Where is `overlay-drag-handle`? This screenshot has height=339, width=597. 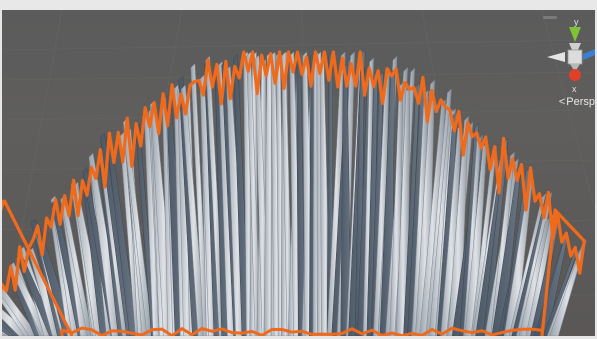 overlay-drag-handle is located at coordinates (550, 17).